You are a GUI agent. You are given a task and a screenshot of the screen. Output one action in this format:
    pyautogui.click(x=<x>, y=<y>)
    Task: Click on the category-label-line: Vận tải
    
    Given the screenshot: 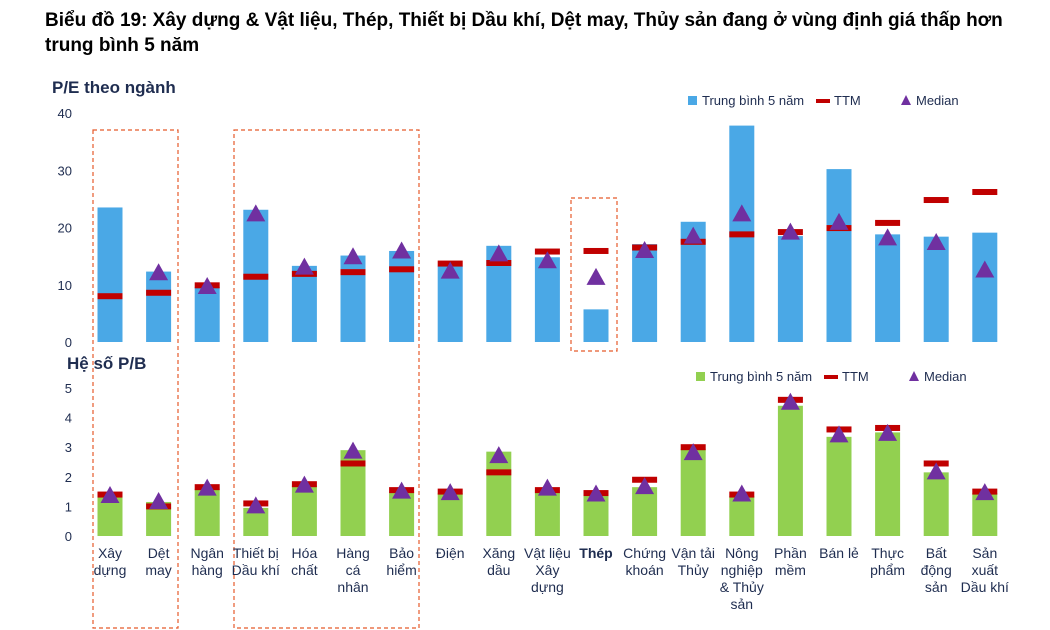 What is the action you would take?
    pyautogui.click(x=693, y=553)
    